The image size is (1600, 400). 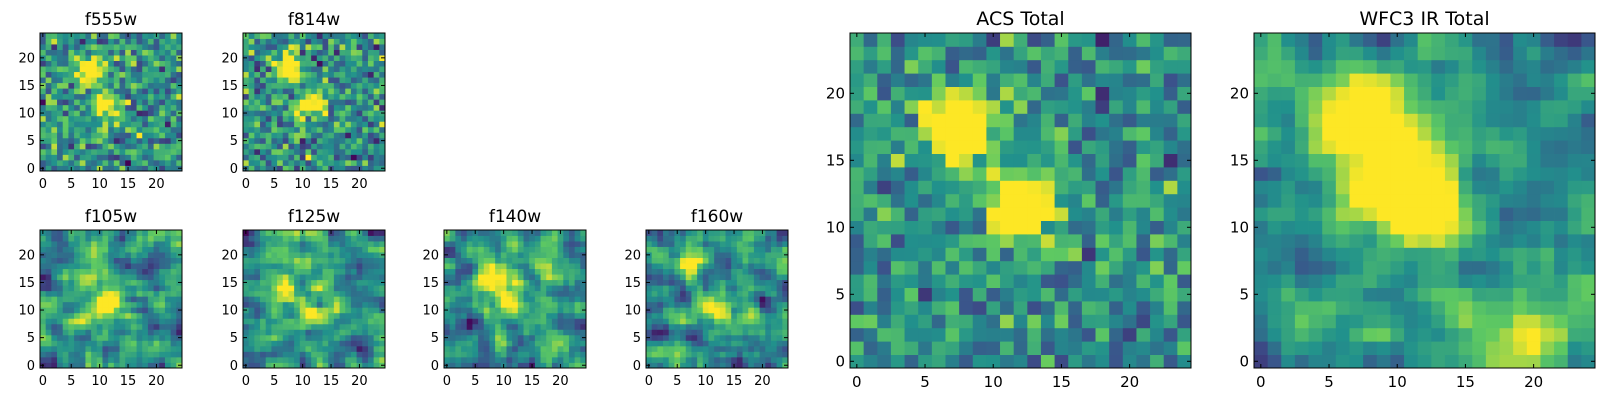 What do you see at coordinates (1129, 382) in the screenshot?
I see `x-tick-label: 20` at bounding box center [1129, 382].